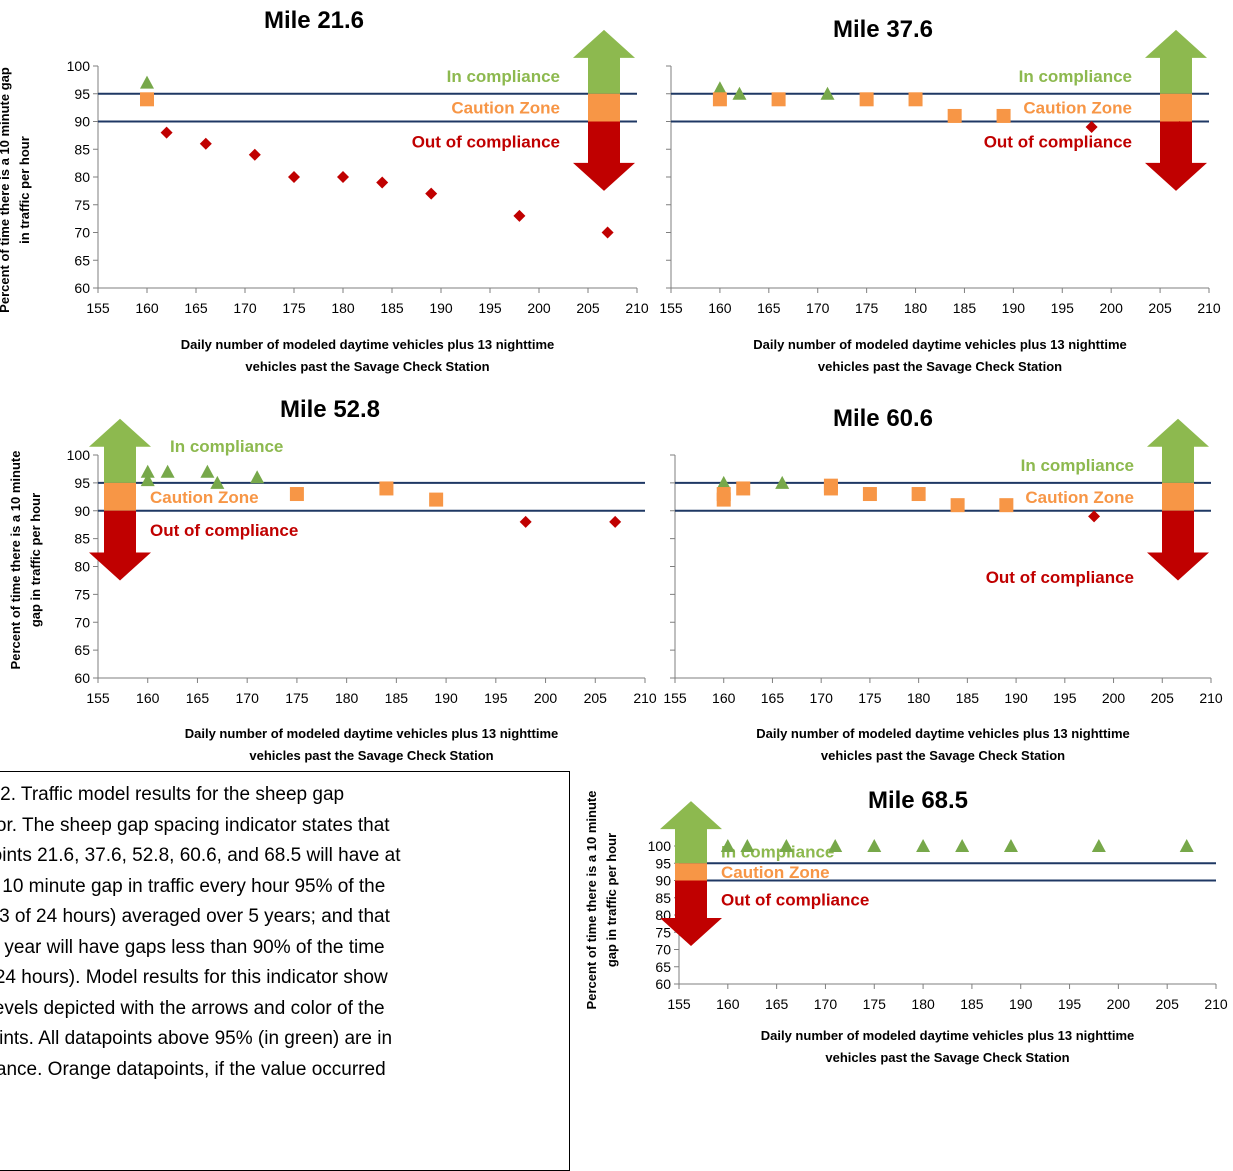  I want to click on y-axis-label: Percent of time there is a 10 minute, so click(15, 560).